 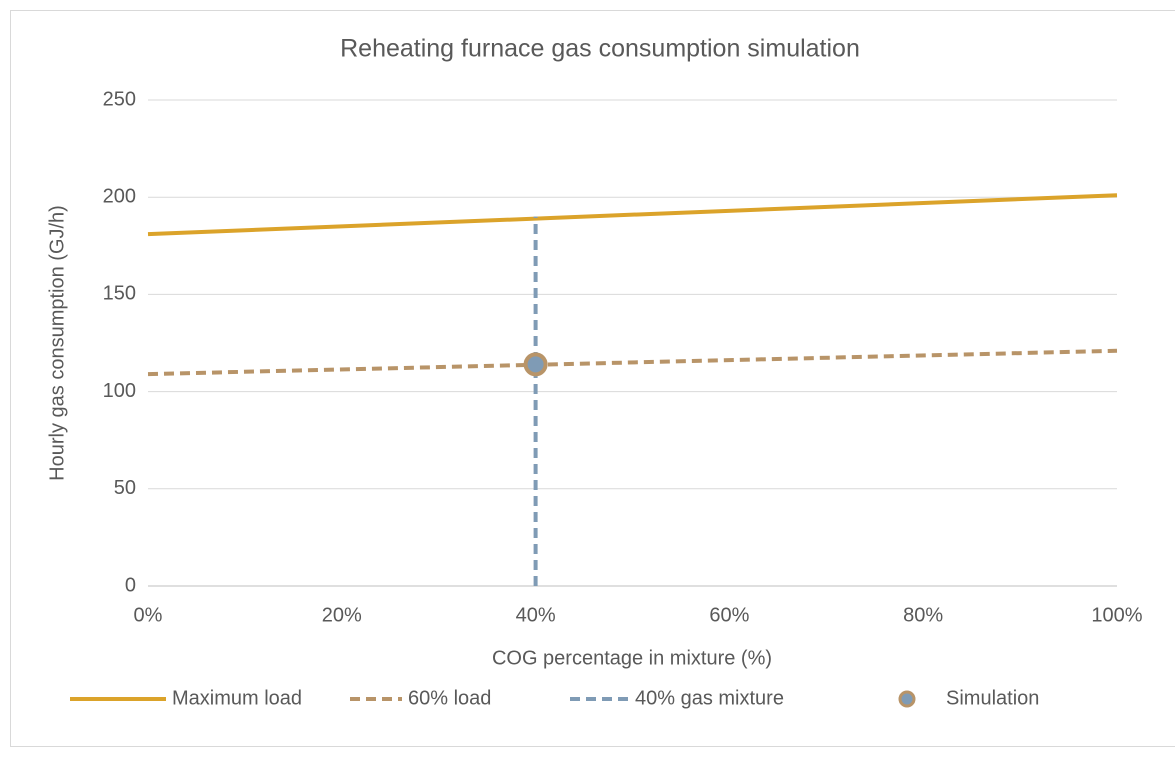 What do you see at coordinates (237, 698) in the screenshot?
I see `legend-label: Maximum load` at bounding box center [237, 698].